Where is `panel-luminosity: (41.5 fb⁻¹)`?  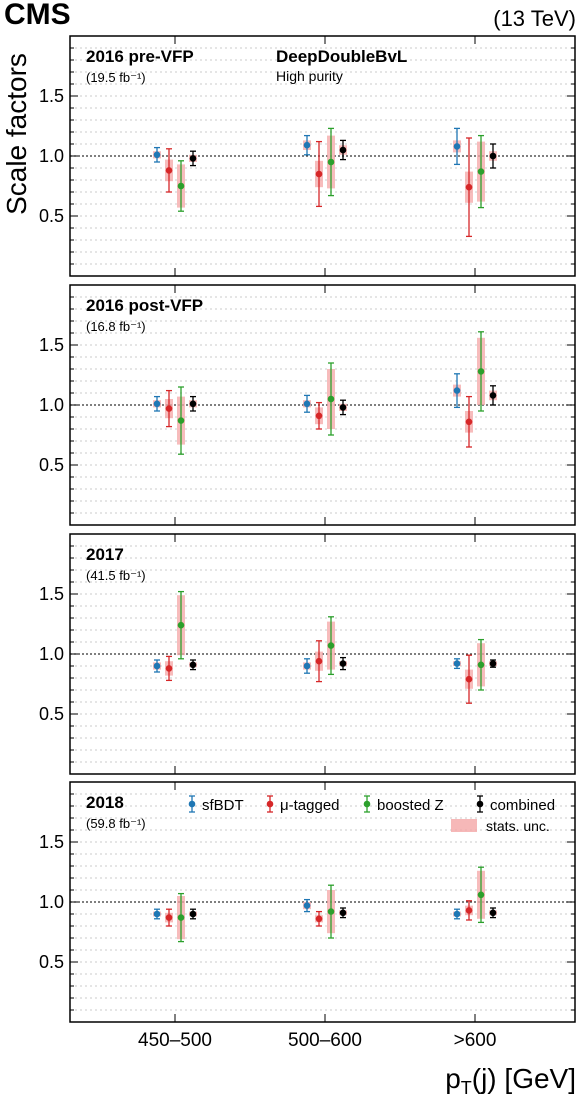 panel-luminosity: (41.5 fb⁻¹) is located at coordinates (116, 575).